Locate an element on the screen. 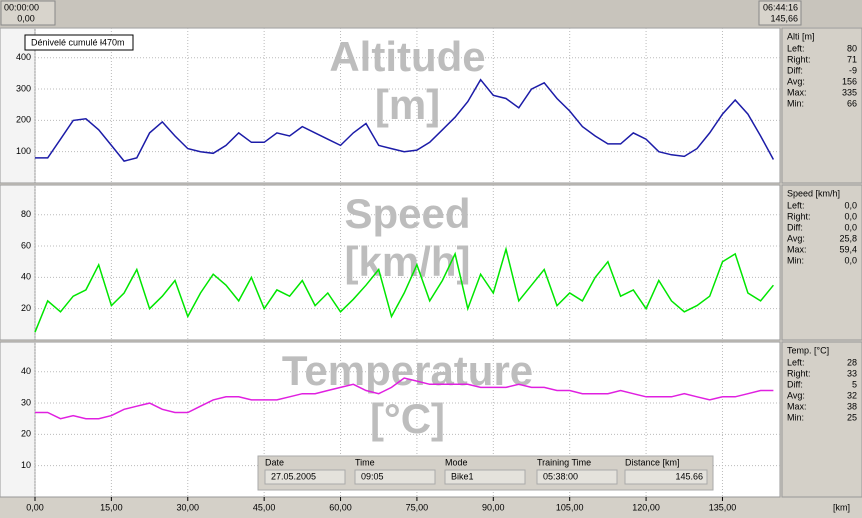 The image size is (862, 518). x-tick-label: 90,00 is located at coordinates (493, 507).